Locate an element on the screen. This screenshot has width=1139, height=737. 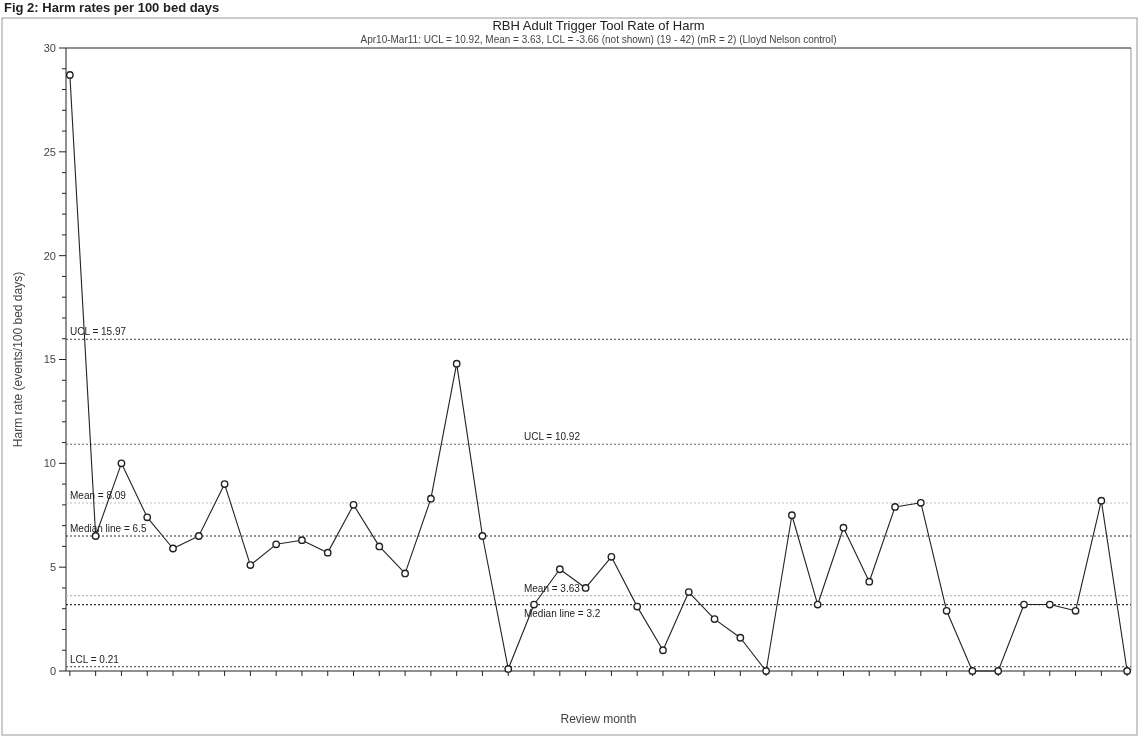
y-tick-label: 20 is located at coordinates (49, 255).